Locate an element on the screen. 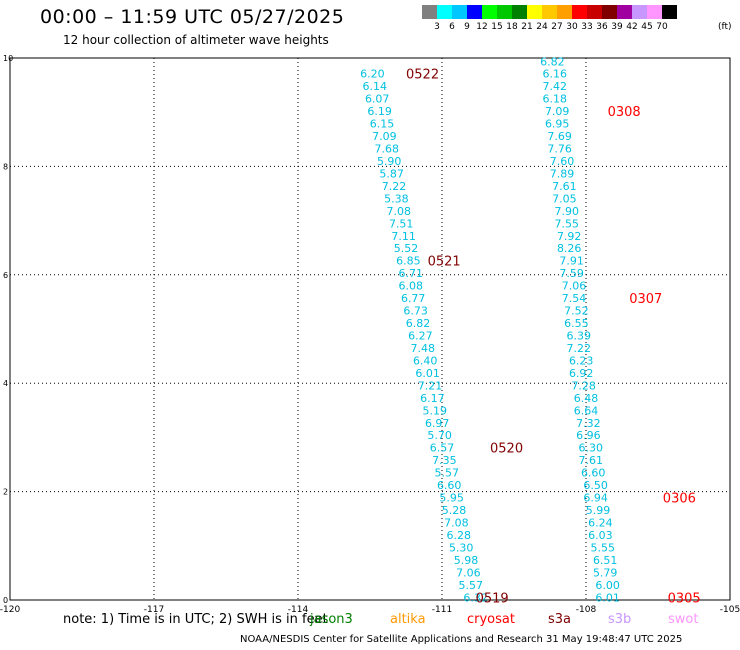 The image size is (740, 650). wave-height-value: 7.92 is located at coordinates (569, 236).